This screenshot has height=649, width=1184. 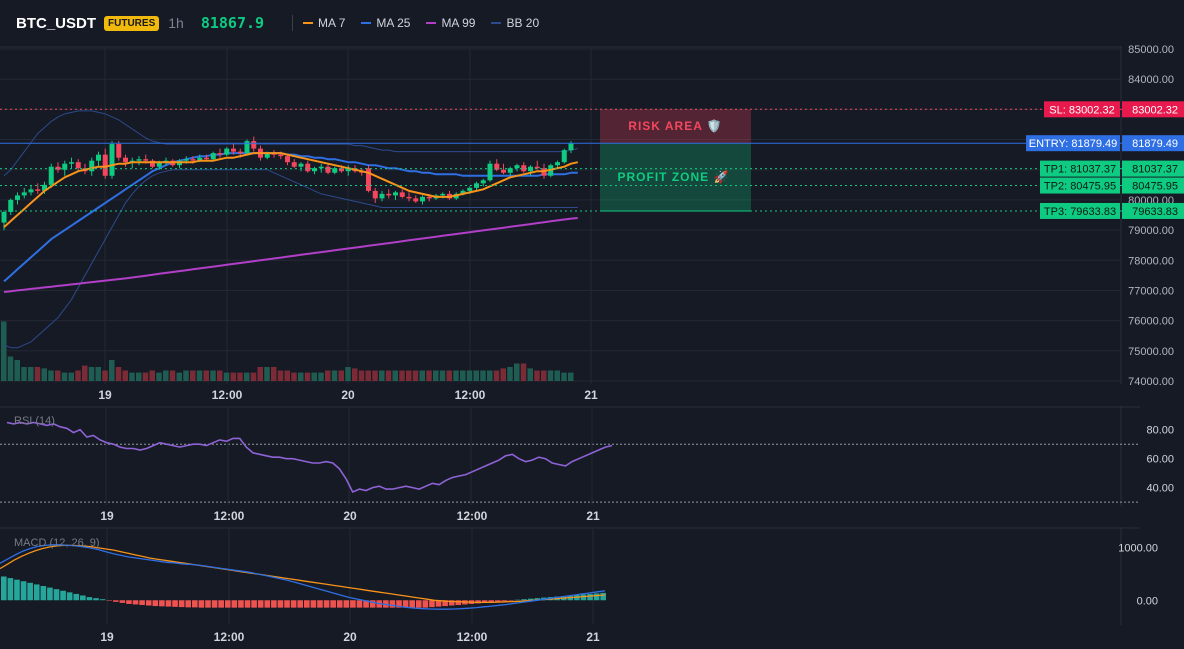 What do you see at coordinates (515, 23) in the screenshot?
I see `legend-bb20: BB 20` at bounding box center [515, 23].